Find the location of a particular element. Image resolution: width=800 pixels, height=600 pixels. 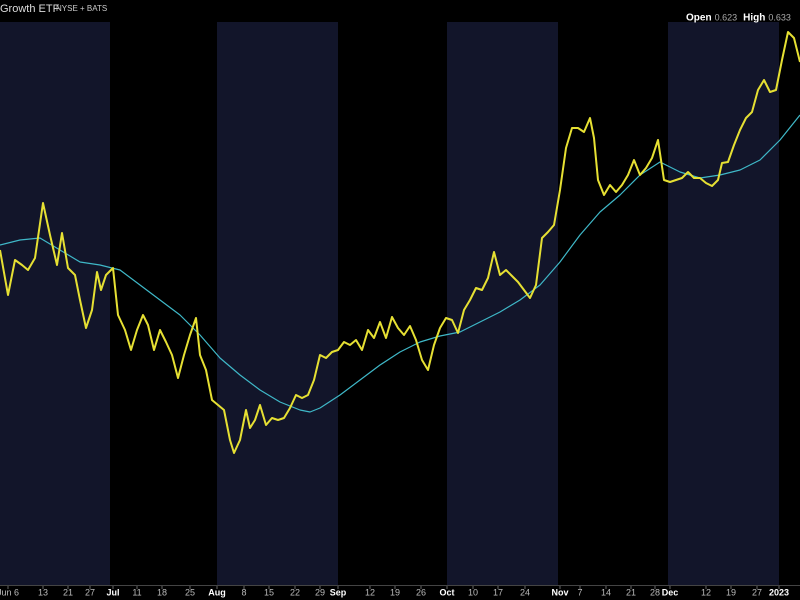

x-axis-bar is located at coordinates (400, 592).